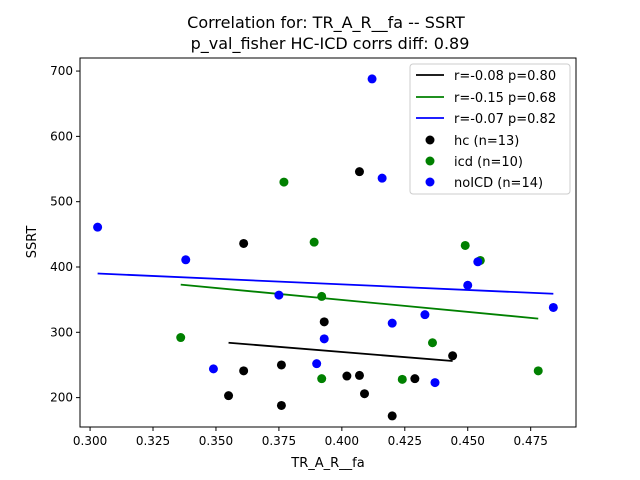 This screenshot has height=480, width=640. Describe the element at coordinates (61, 267) in the screenshot. I see `y-tick-label: 400` at that location.